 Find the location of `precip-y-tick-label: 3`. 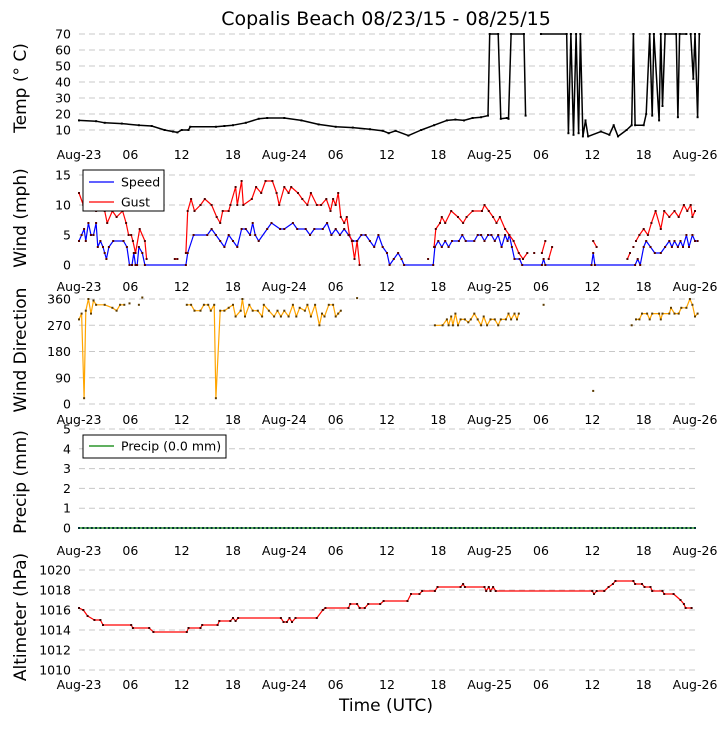

precip-y-tick-label: 3 is located at coordinates (67, 468).